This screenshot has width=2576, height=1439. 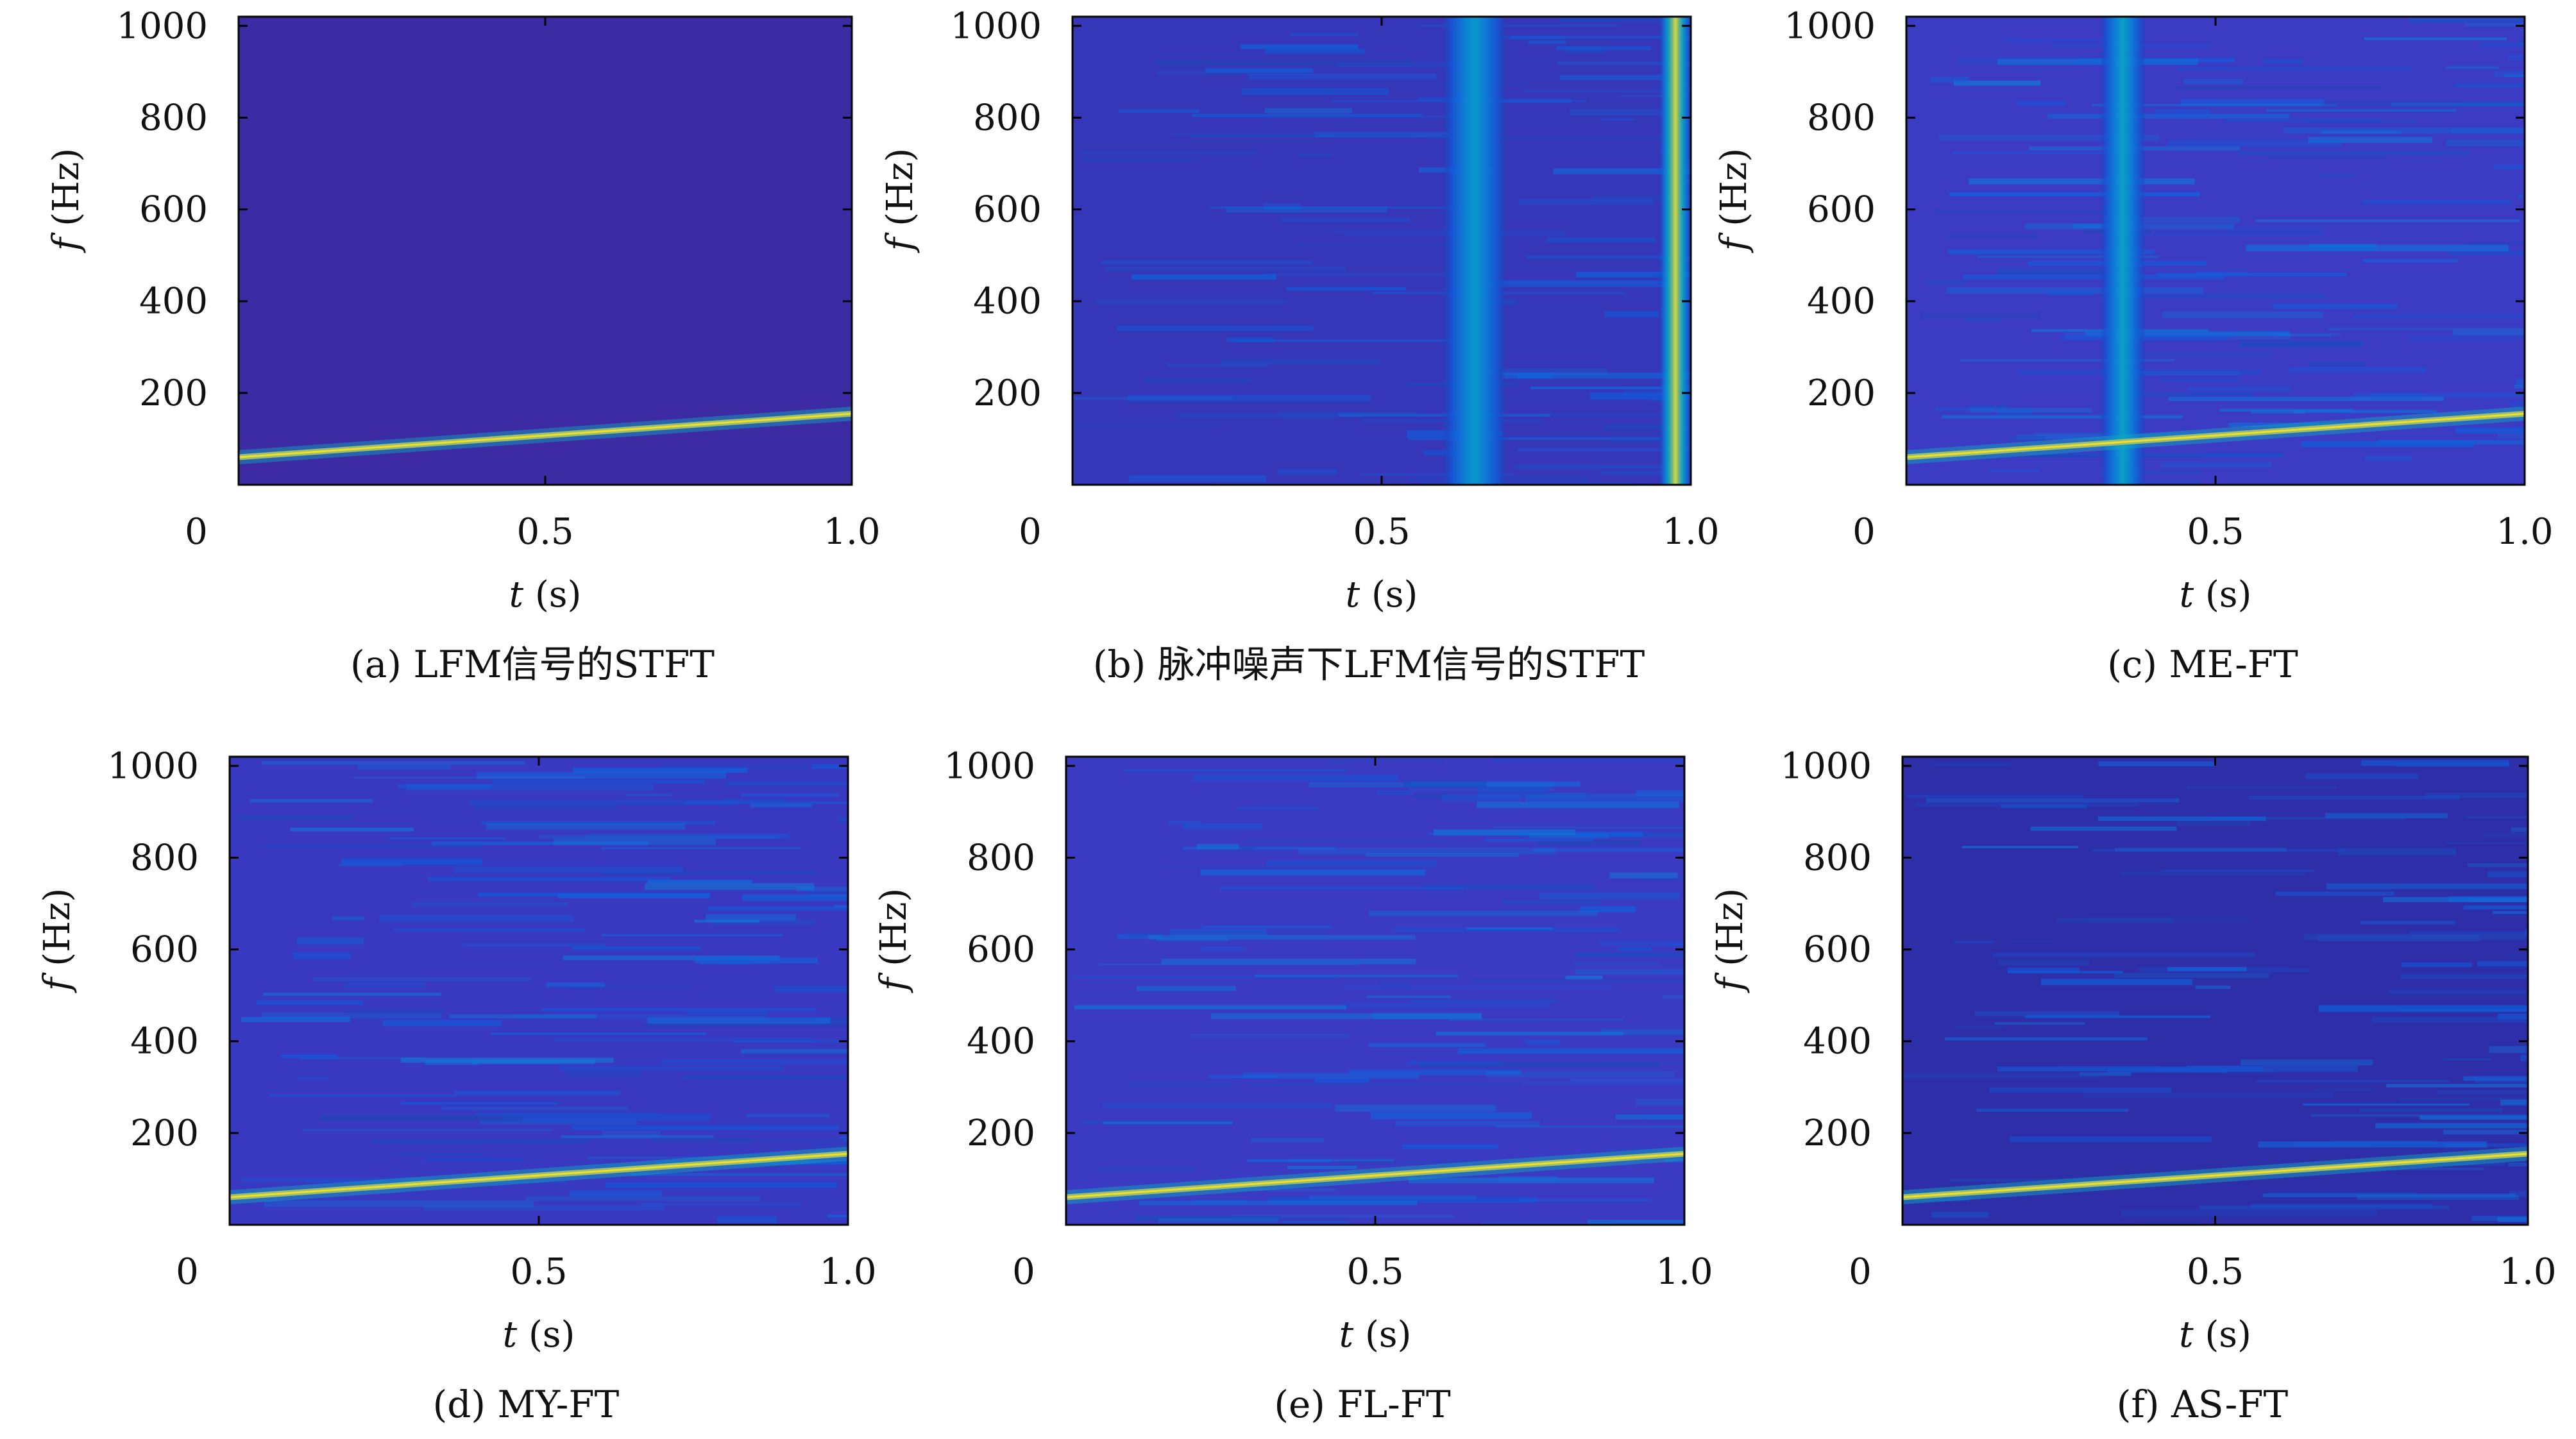 What do you see at coordinates (164, 950) in the screenshot?
I see `y-tick-label: 600` at bounding box center [164, 950].